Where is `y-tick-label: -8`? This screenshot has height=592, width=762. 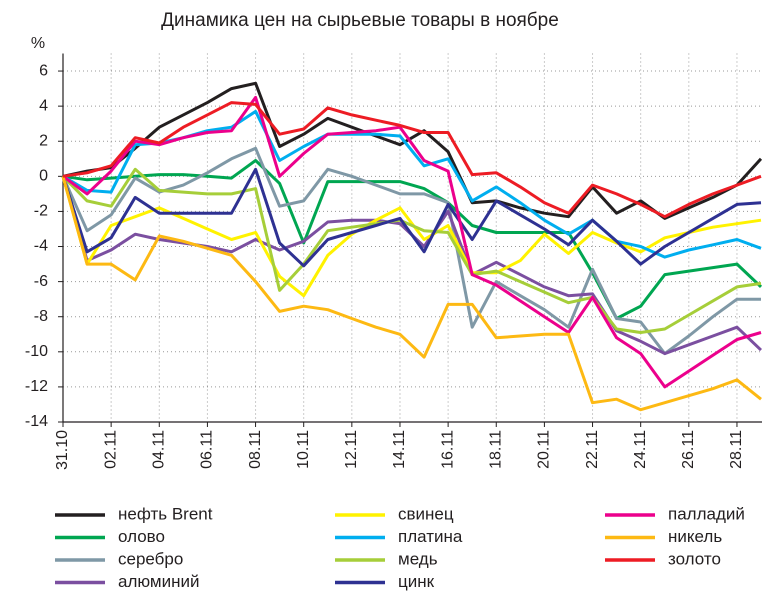
y-tick-label: -8 is located at coordinates (41, 316).